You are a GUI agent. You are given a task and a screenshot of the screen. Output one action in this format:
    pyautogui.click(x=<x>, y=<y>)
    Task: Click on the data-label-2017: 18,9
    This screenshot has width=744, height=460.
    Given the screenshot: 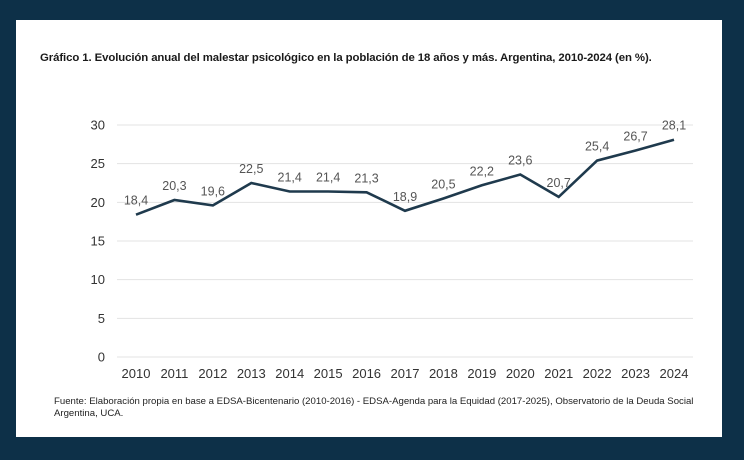 What is the action you would take?
    pyautogui.click(x=405, y=197)
    